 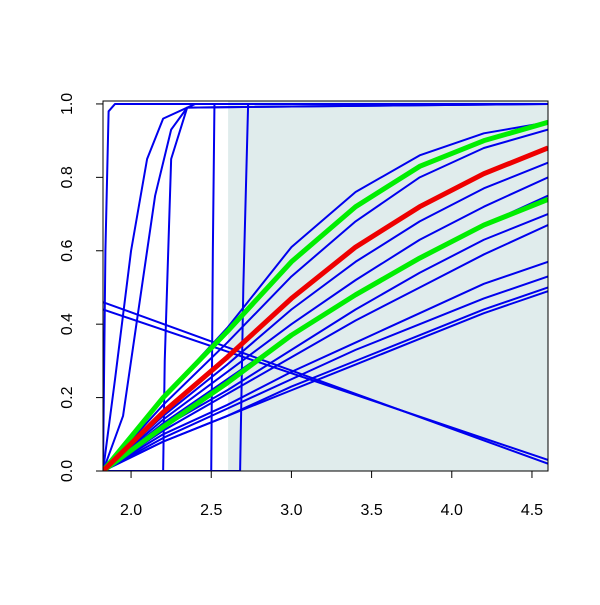 What do you see at coordinates (67, 251) in the screenshot?
I see `y-tick-label: 0.6` at bounding box center [67, 251].